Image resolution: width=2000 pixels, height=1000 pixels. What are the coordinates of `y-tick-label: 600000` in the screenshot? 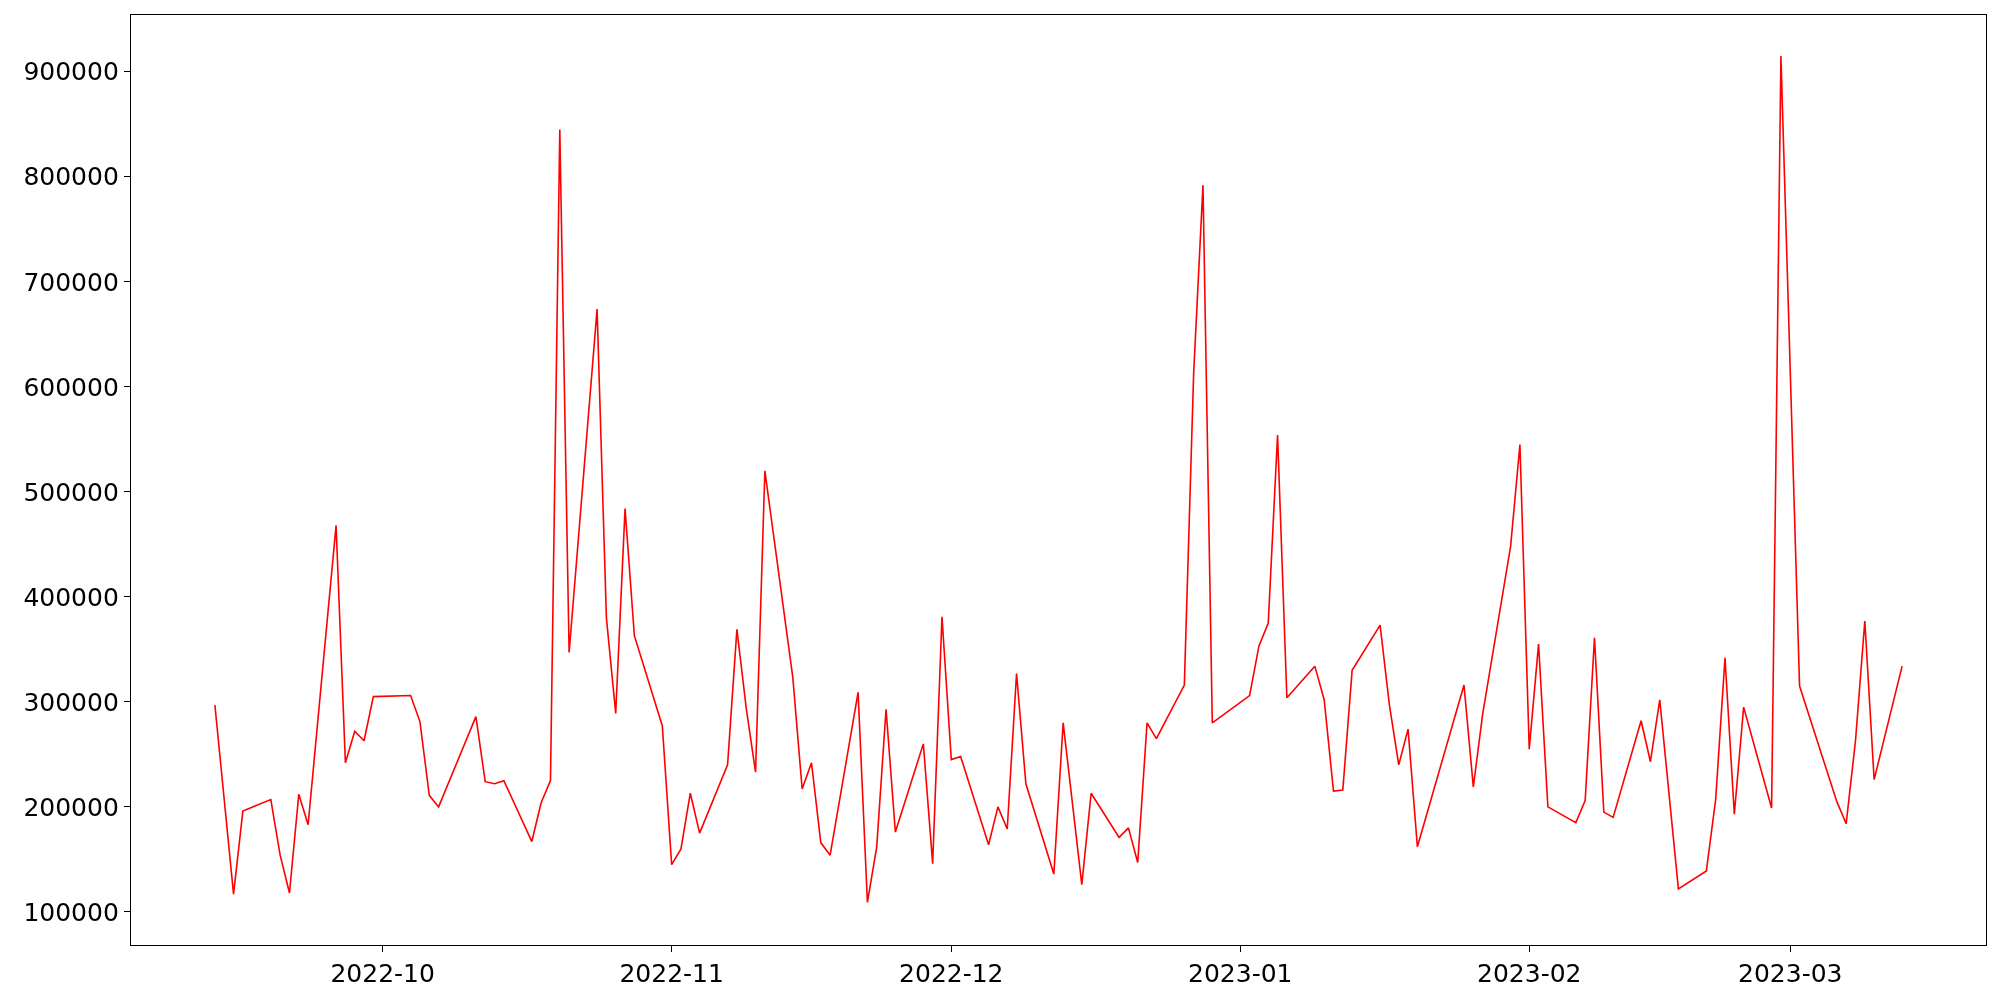 It's located at (71, 387).